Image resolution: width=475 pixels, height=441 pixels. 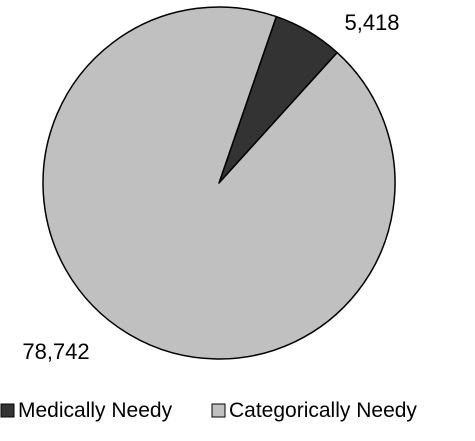 I want to click on legend-label-categorically-needy: Categorically Needy, so click(x=323, y=410).